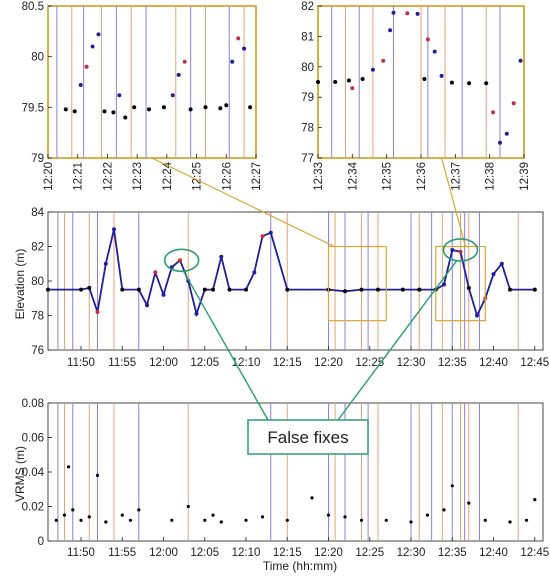  I want to click on elevation-ytick-label: 78, so click(37, 317).